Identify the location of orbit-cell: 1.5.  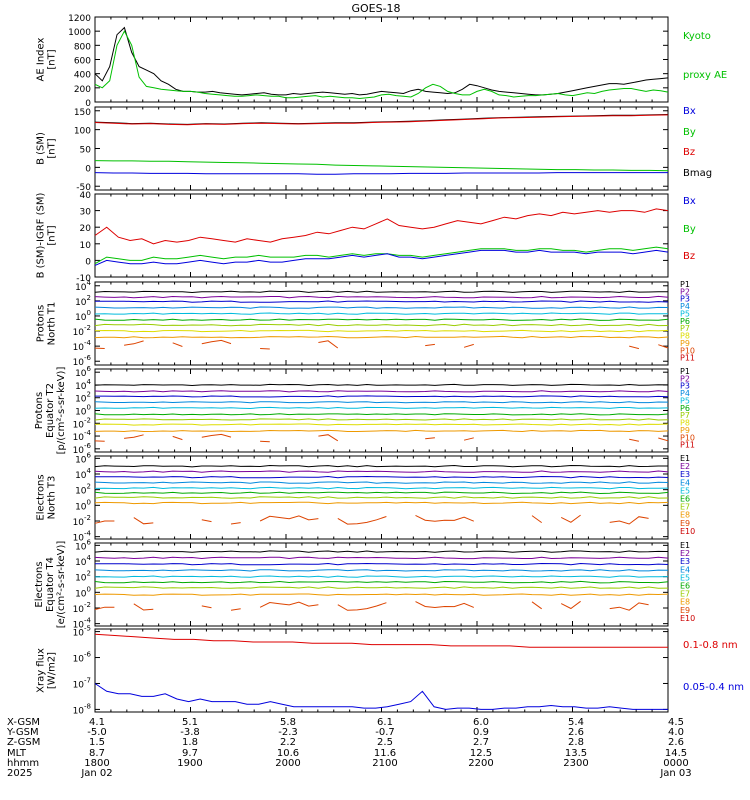
(97, 742).